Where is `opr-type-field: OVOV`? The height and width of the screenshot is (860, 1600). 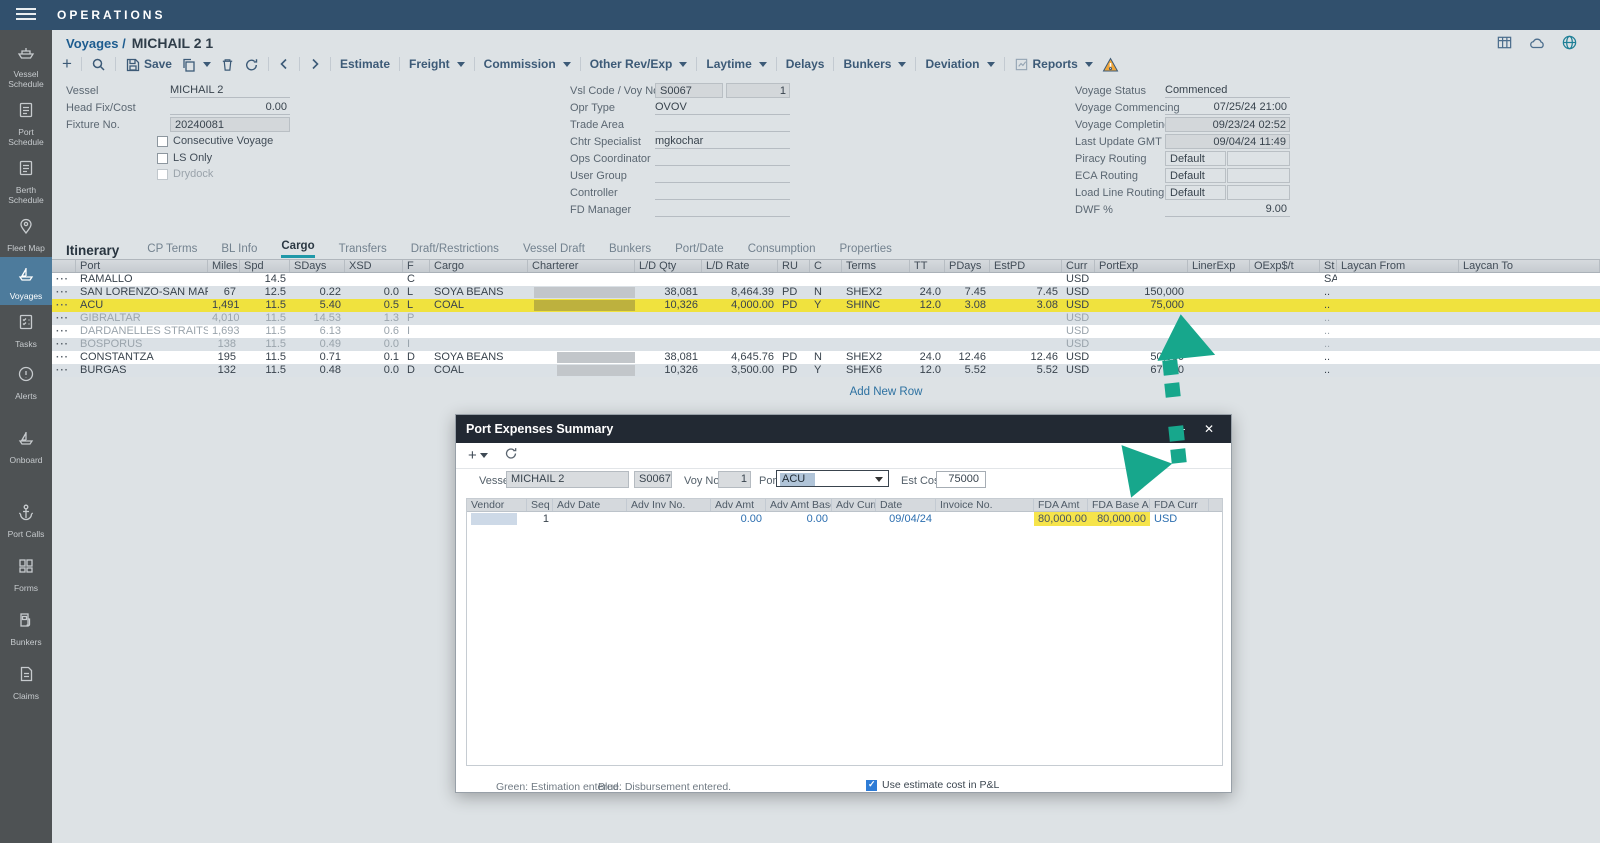 opr-type-field: OVOV is located at coordinates (722, 107).